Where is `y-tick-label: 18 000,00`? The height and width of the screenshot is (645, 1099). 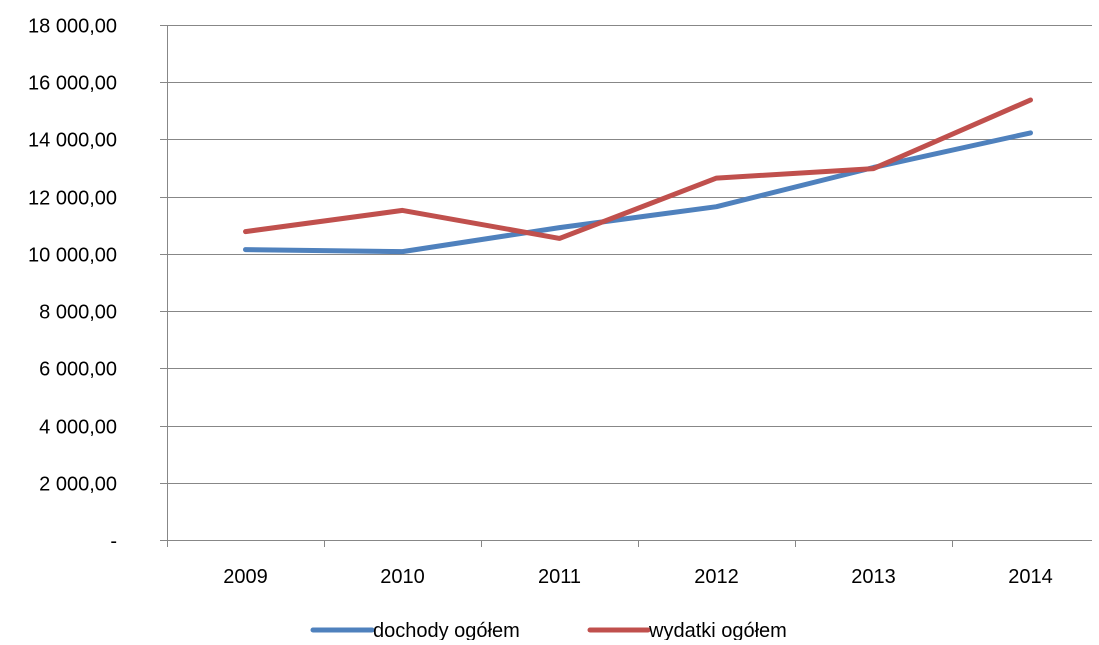 y-tick-label: 18 000,00 is located at coordinates (72, 27).